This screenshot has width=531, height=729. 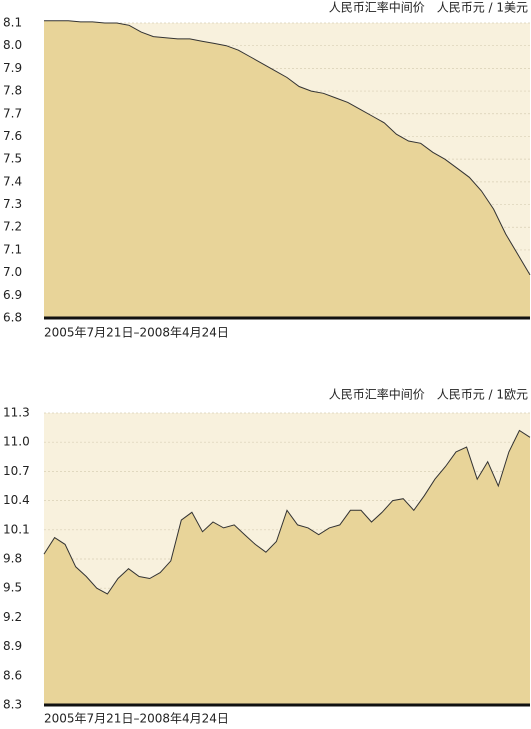 What do you see at coordinates (12, 705) in the screenshot?
I see `y-tick-label: 8.3` at bounding box center [12, 705].